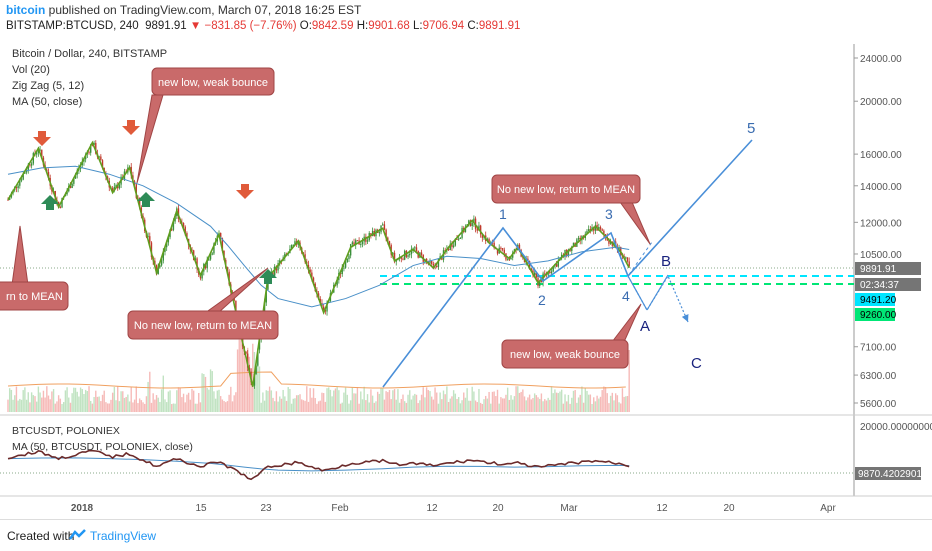 This screenshot has height=551, width=932. What do you see at coordinates (72, 26) in the screenshot?
I see `symbol-label: BITSTAMP:BTCUSD, 240` at bounding box center [72, 26].